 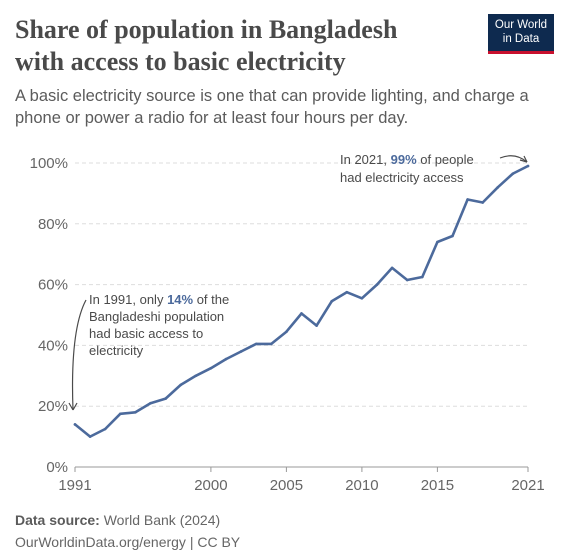 I want to click on annotation-start-line4: electricity, so click(x=116, y=350).